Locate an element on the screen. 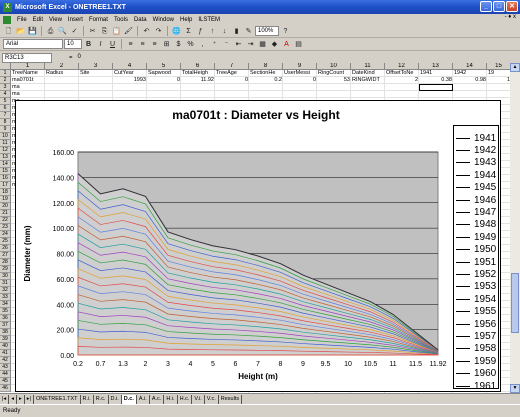 The image size is (520, 417). menu-window: Window is located at coordinates (163, 19).